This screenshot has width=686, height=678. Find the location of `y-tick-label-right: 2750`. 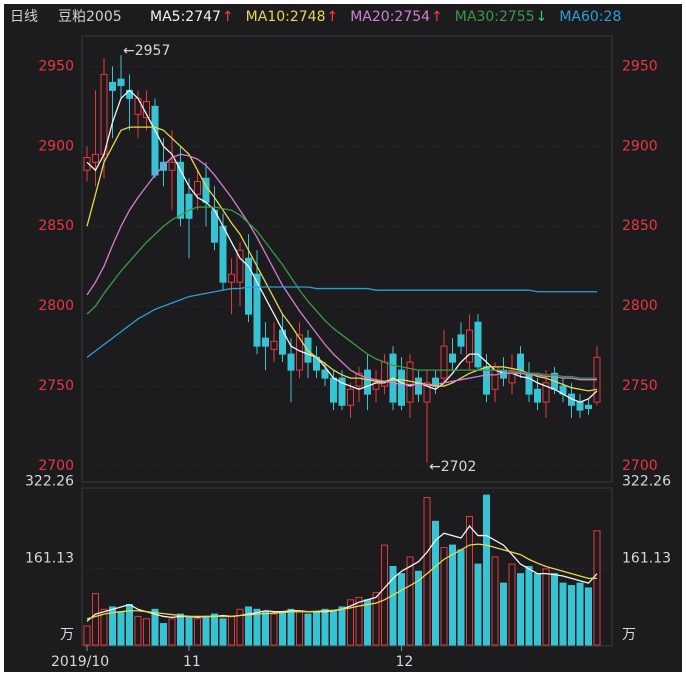

y-tick-label-right: 2750 is located at coordinates (640, 386).